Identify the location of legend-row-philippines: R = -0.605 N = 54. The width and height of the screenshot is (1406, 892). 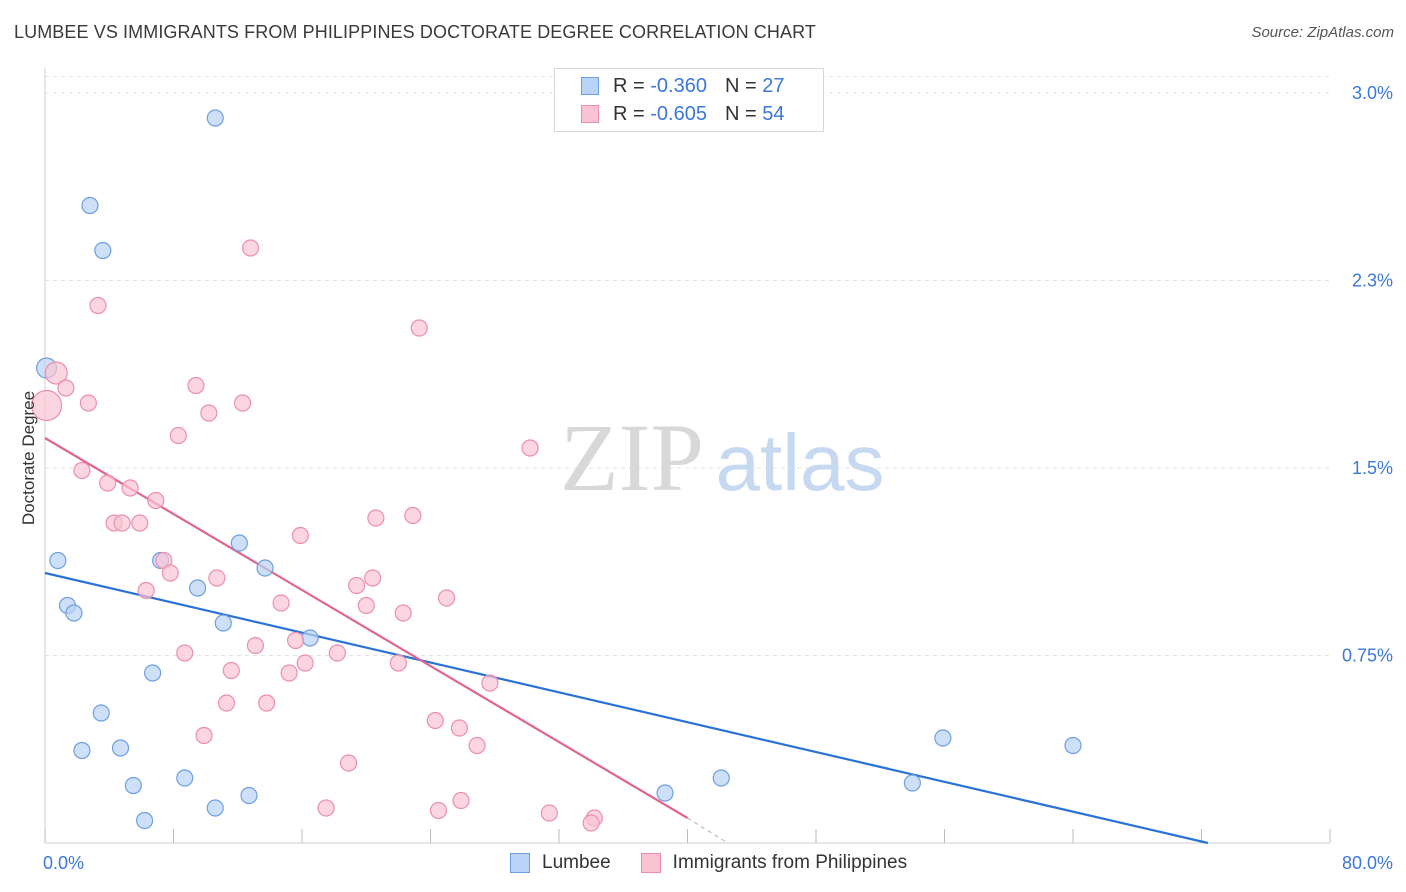
(682, 114).